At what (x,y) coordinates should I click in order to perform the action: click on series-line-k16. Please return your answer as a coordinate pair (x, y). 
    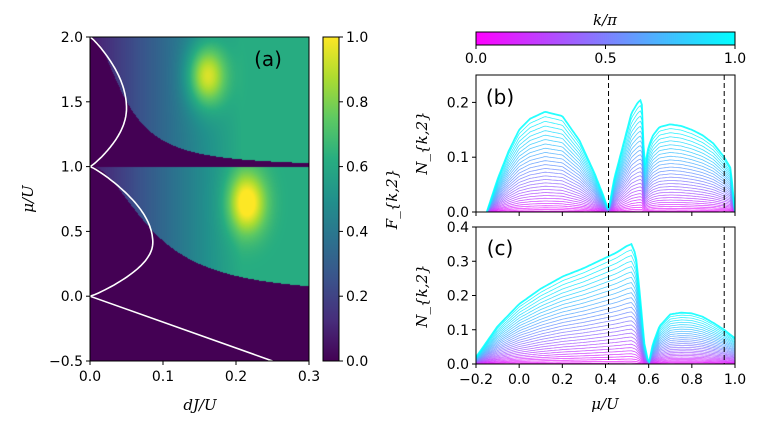
    Looking at the image, I should click on (605, 337).